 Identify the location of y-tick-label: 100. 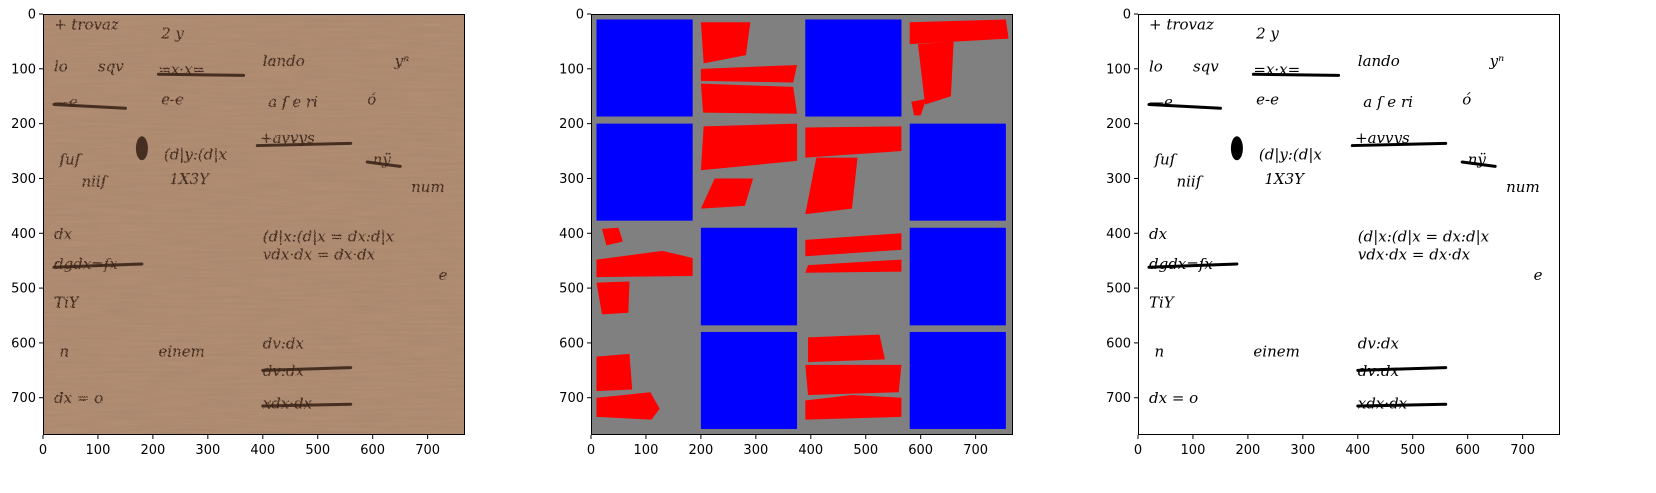
(571, 69).